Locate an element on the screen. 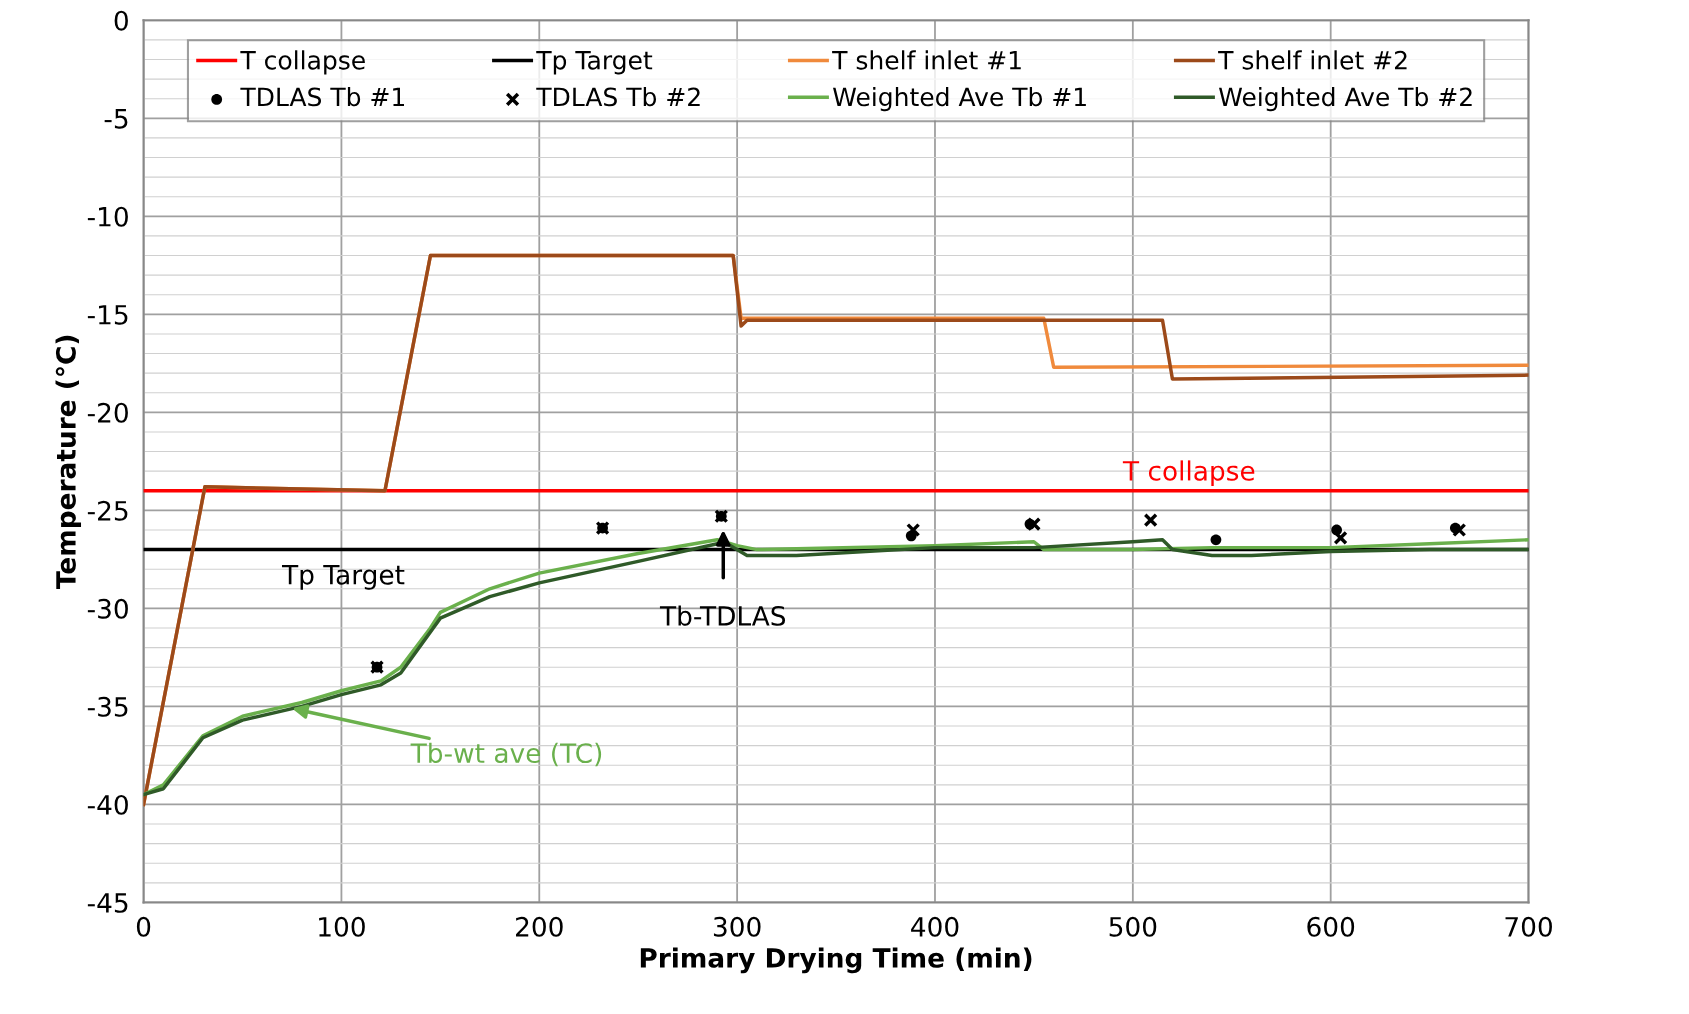 The width and height of the screenshot is (1689, 1014). y-tick-label: -20 is located at coordinates (107, 412).